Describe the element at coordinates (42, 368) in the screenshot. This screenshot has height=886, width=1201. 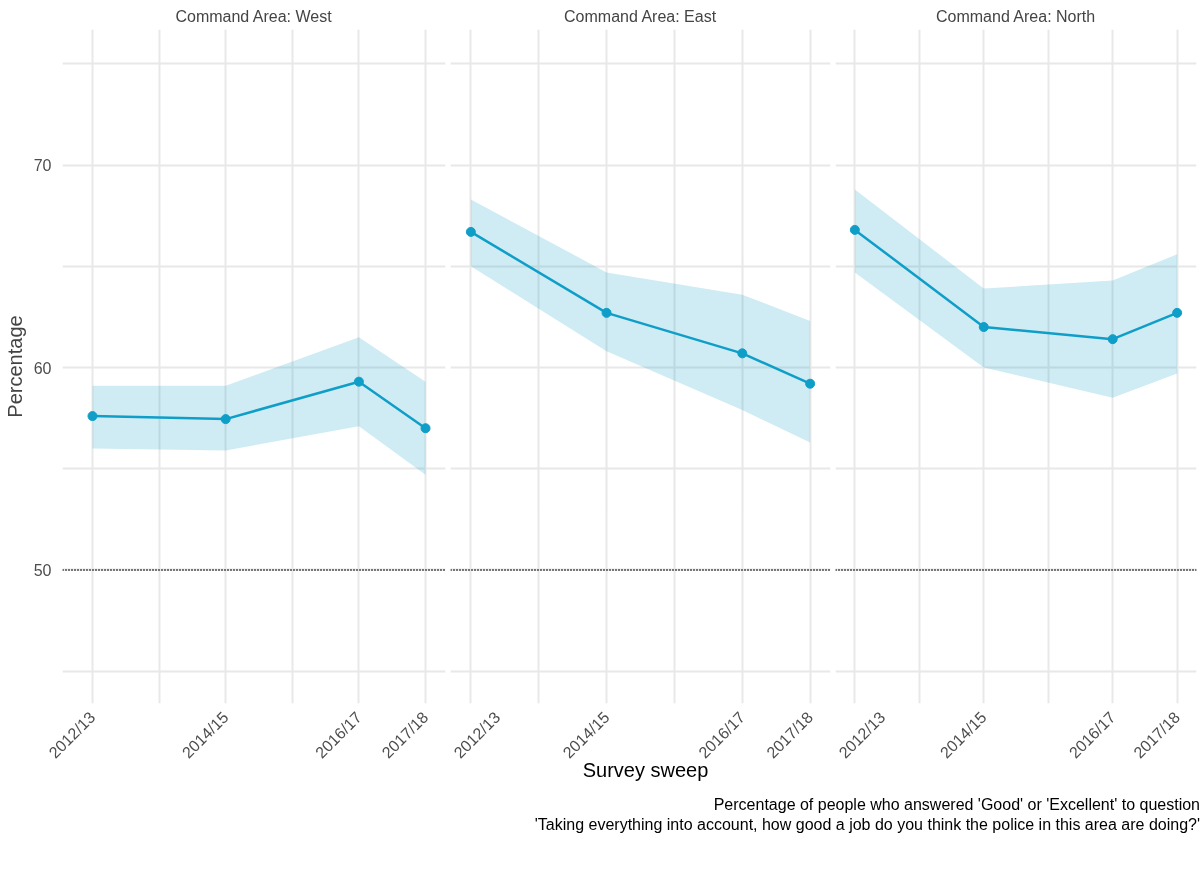
I see `y-tick-label: 60` at that location.